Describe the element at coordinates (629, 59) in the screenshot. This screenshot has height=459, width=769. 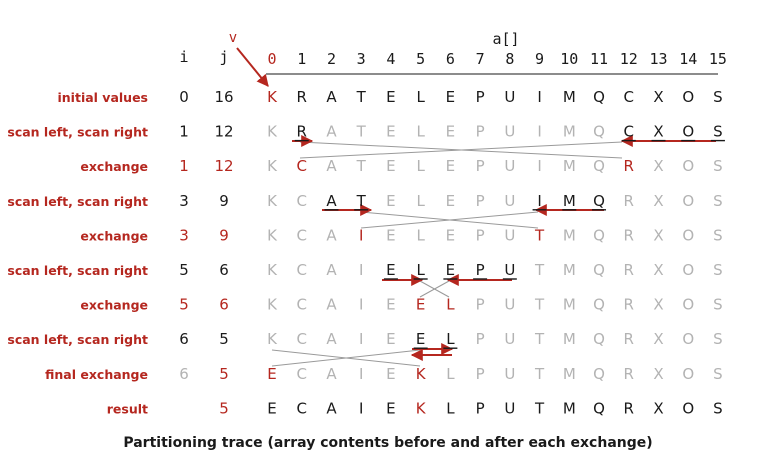
I see `index-label: 12` at that location.